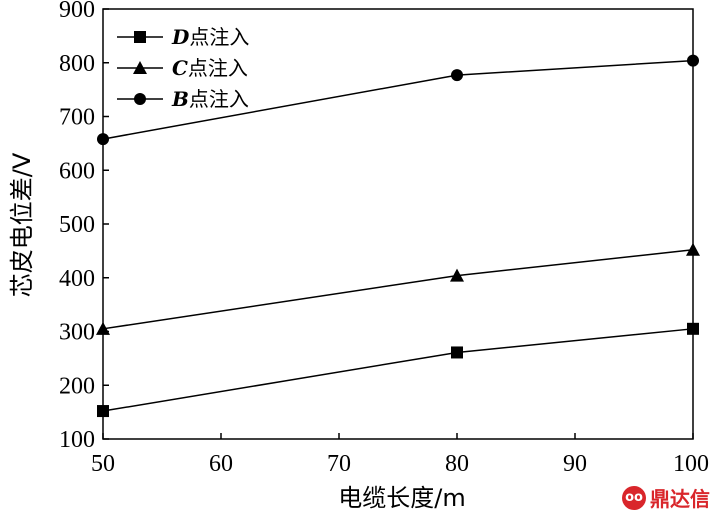  What do you see at coordinates (457, 464) in the screenshot?
I see `x-tick-label: 80` at bounding box center [457, 464].